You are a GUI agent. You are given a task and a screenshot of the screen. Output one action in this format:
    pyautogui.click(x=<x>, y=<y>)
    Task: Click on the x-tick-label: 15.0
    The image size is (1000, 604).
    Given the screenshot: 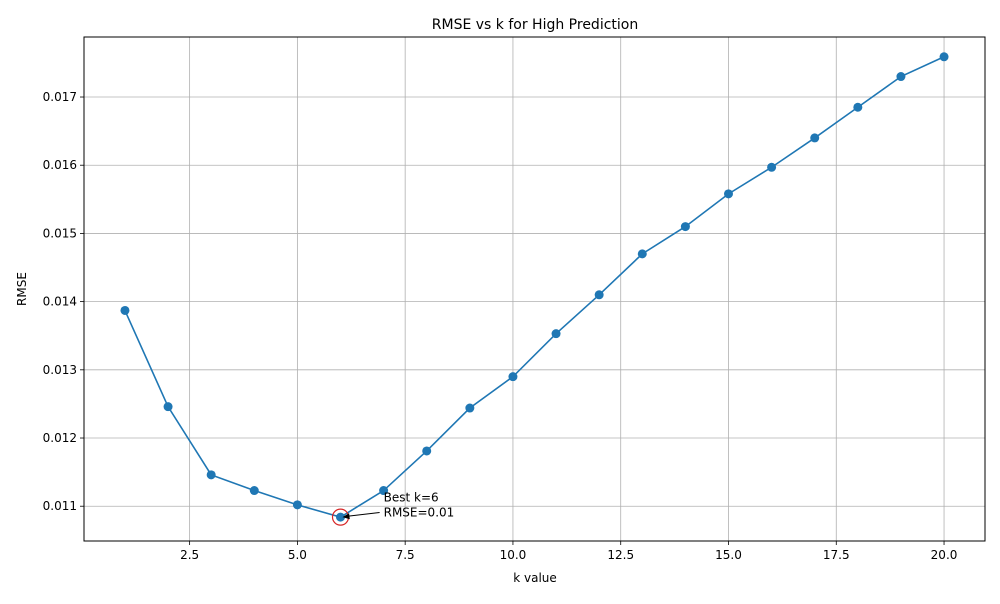 What is the action you would take?
    pyautogui.click(x=728, y=555)
    